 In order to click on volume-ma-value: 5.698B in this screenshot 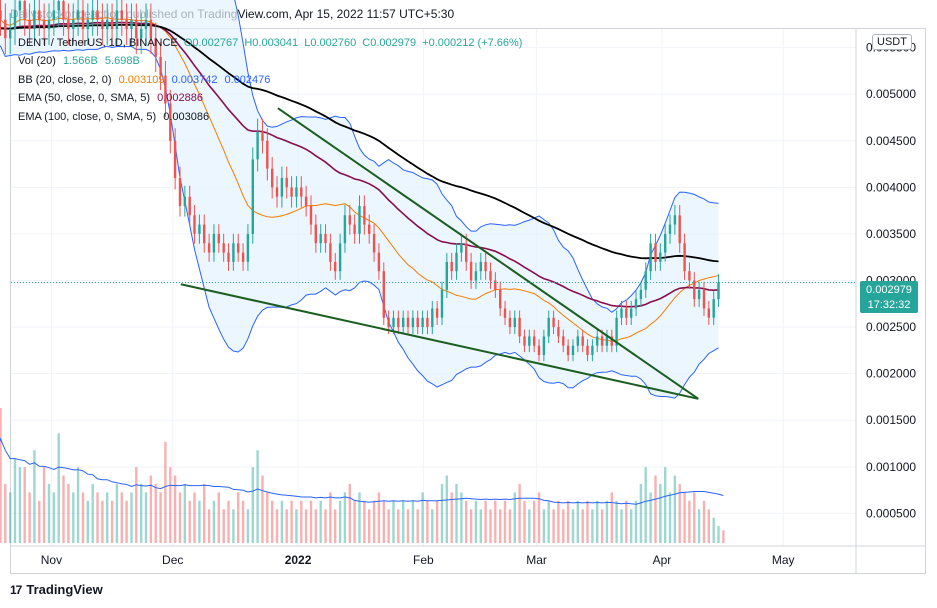, I will do `click(122, 61)`.